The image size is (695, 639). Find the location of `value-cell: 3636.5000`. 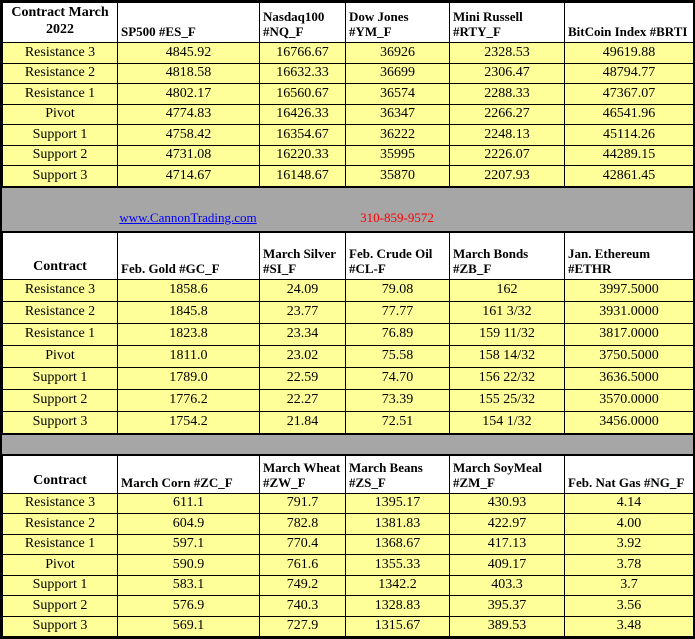

value-cell: 3636.5000 is located at coordinates (629, 378).